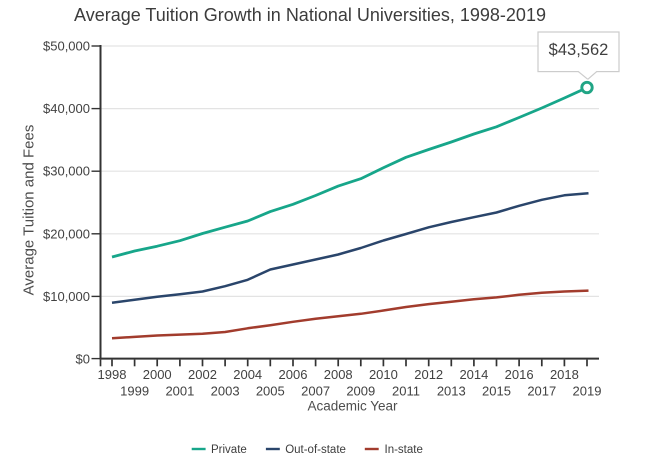 Image resolution: width=660 pixels, height=464 pixels. Describe the element at coordinates (451, 390) in the screenshot. I see `svg-text: 2013` at that location.